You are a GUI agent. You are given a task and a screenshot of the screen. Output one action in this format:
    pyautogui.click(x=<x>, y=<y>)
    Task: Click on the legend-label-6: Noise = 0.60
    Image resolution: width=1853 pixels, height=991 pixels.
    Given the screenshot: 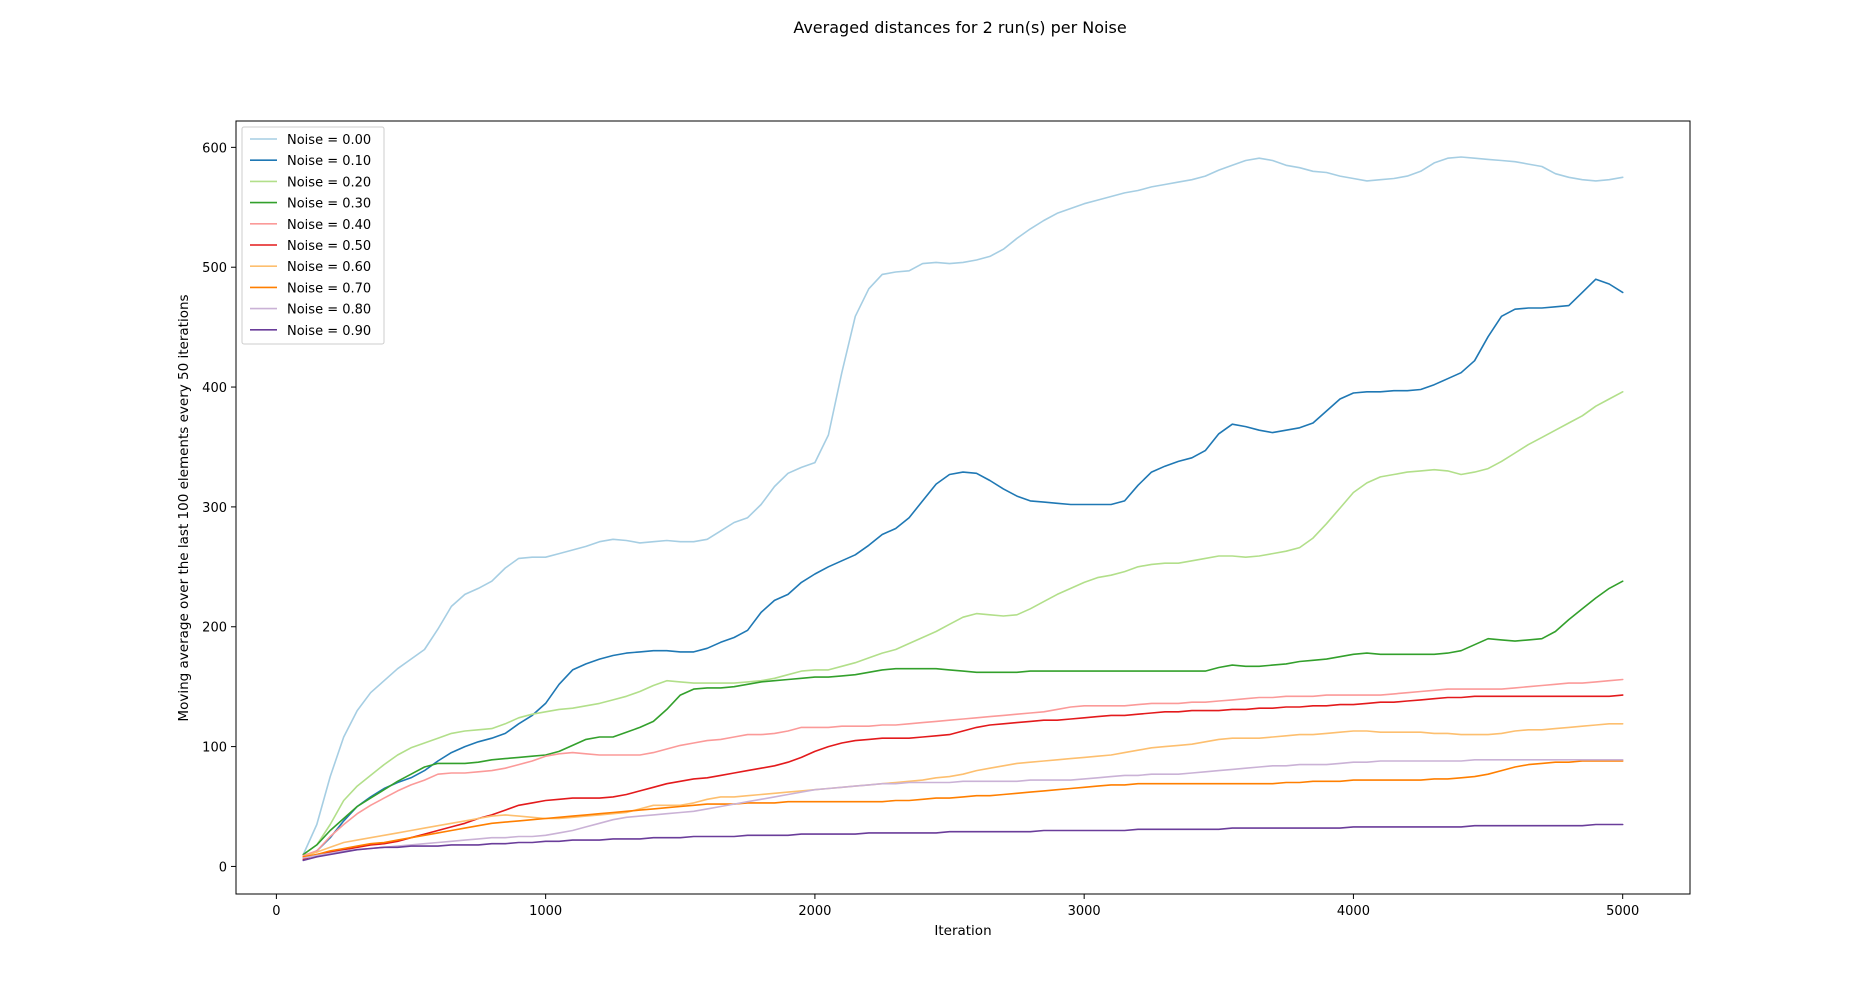 What is the action you would take?
    pyautogui.click(x=329, y=267)
    